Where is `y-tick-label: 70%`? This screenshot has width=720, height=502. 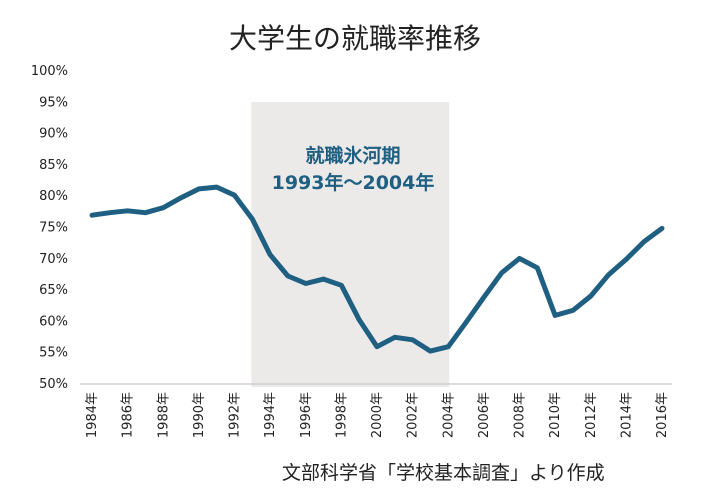 y-tick-label: 70% is located at coordinates (53, 259).